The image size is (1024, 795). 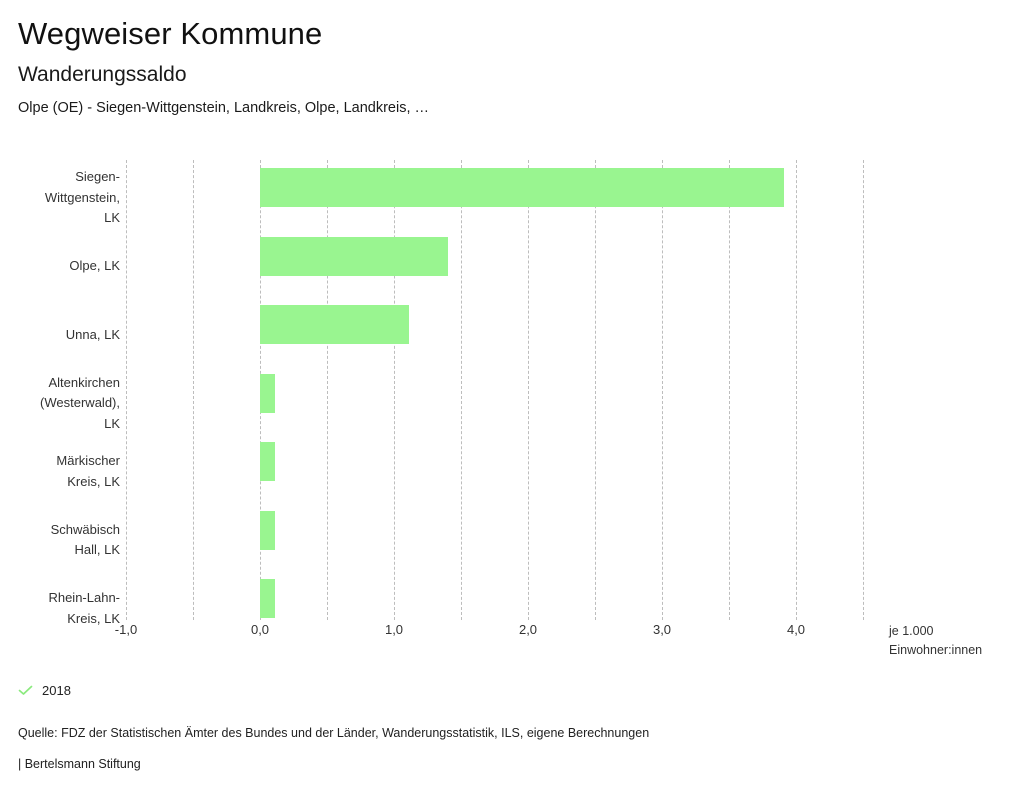 I want to click on bar-row: Altenkirchen (Westerwald), LK, so click(x=451, y=400).